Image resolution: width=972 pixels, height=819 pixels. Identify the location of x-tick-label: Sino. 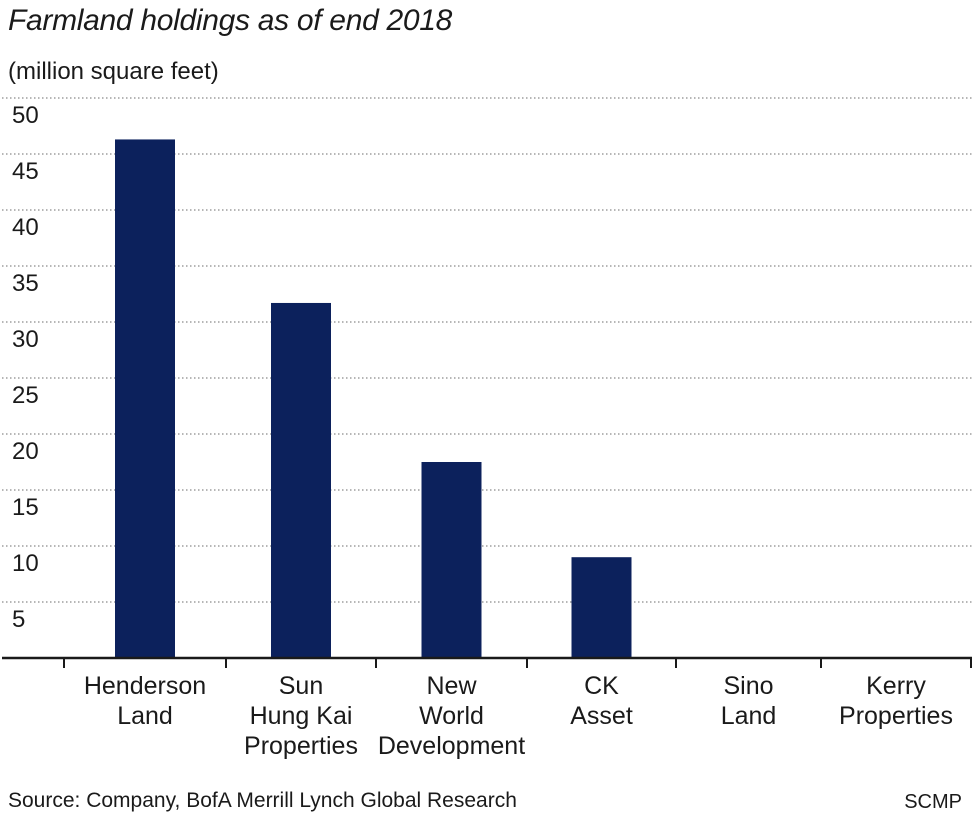
(748, 686).